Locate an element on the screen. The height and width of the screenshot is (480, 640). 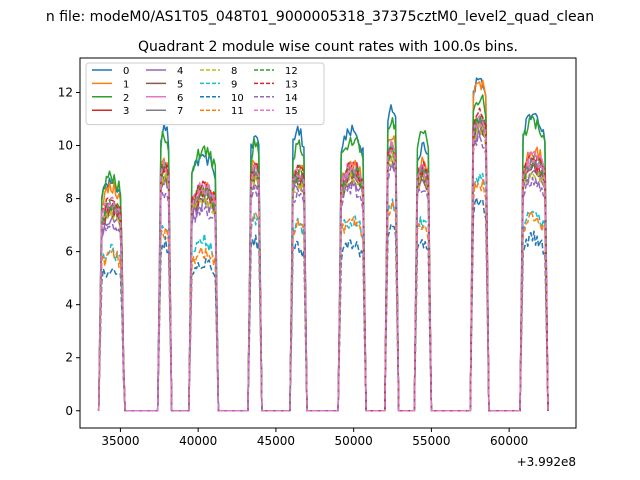
legend-label-13: 13 is located at coordinates (291, 84).